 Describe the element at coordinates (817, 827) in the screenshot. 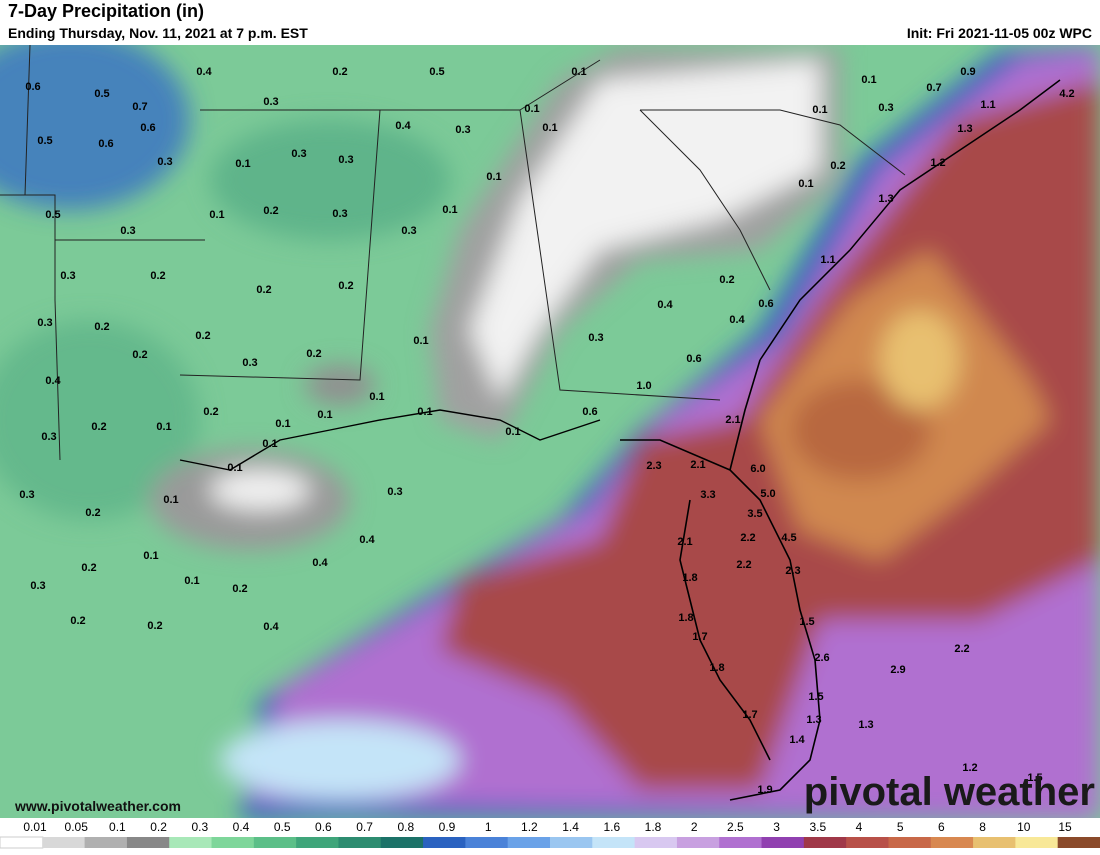

I see `colorbar-tick-label: 3.5` at that location.